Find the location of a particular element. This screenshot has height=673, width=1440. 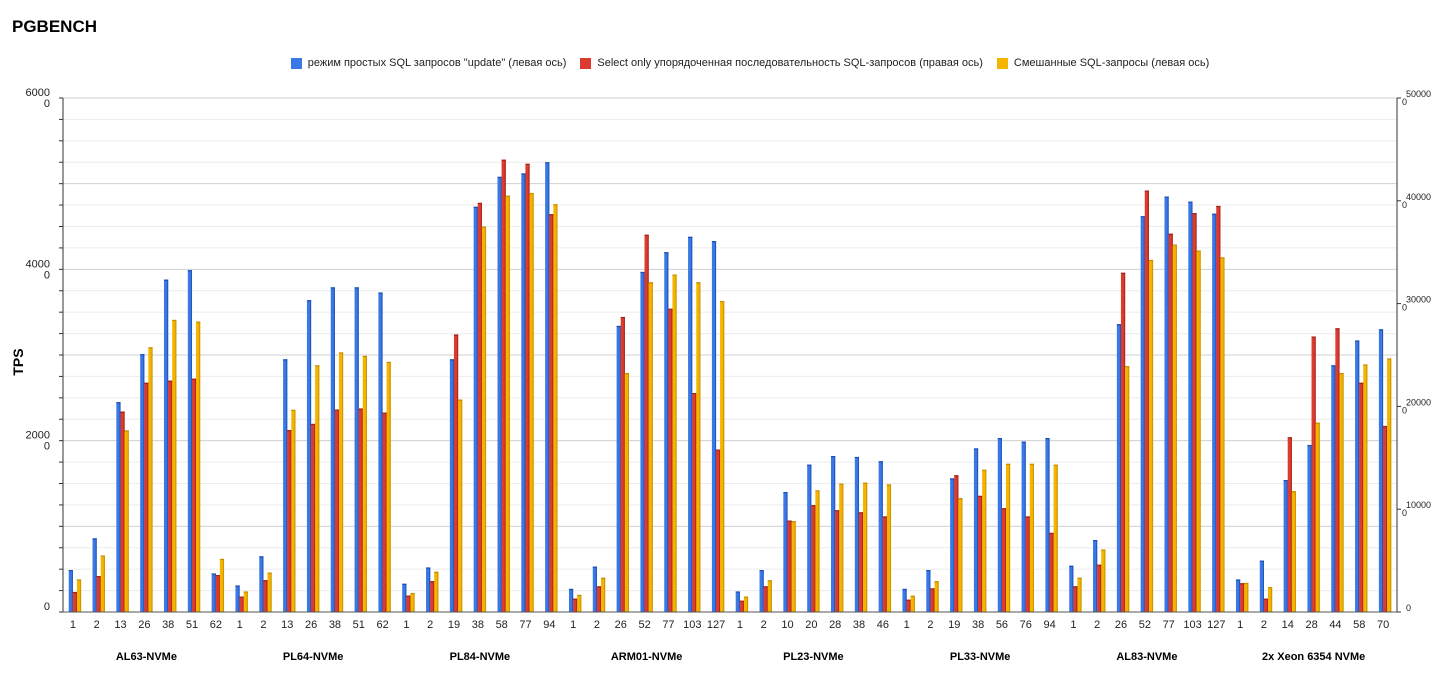

x-tick-label: 62 is located at coordinates (382, 625).